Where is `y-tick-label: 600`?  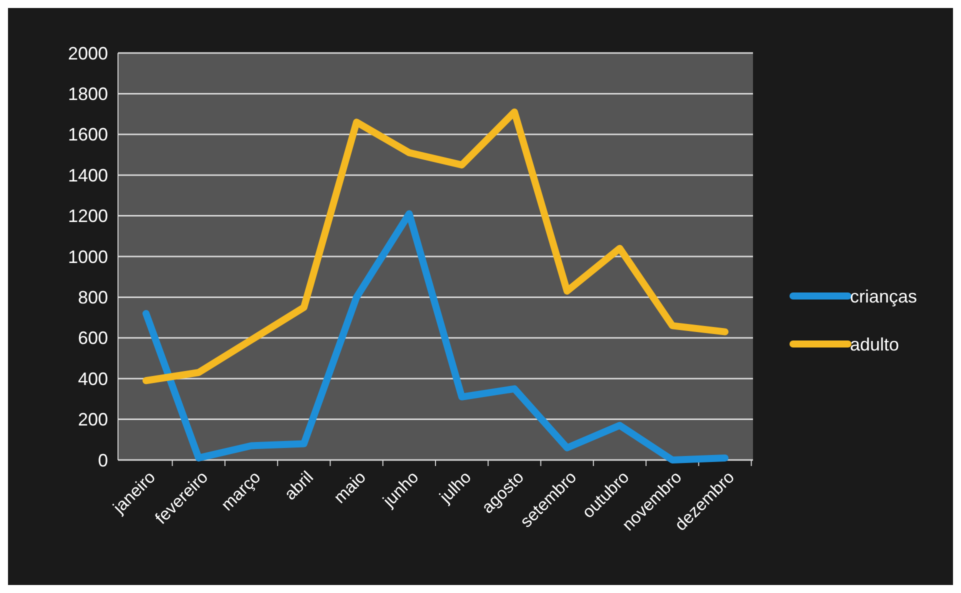 y-tick-label: 600 is located at coordinates (93, 338).